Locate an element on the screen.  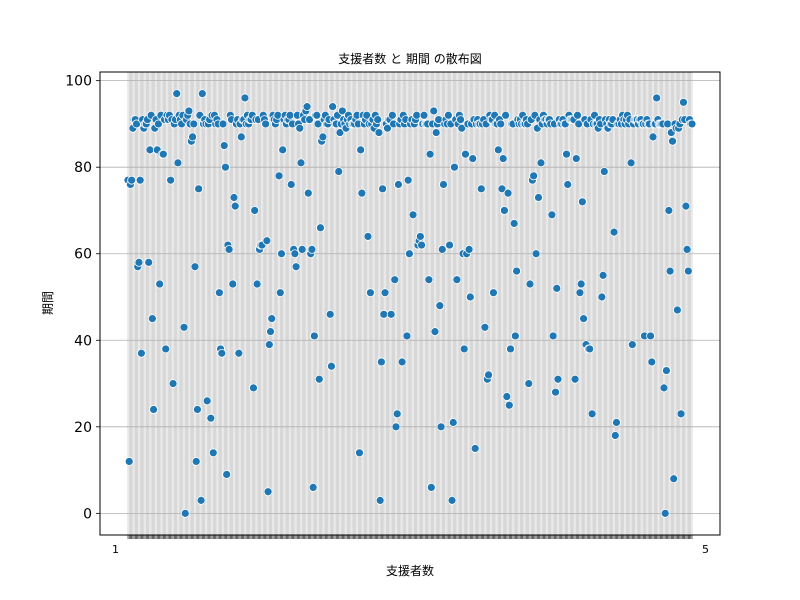
y-tick-label: 60 is located at coordinates (83, 255).